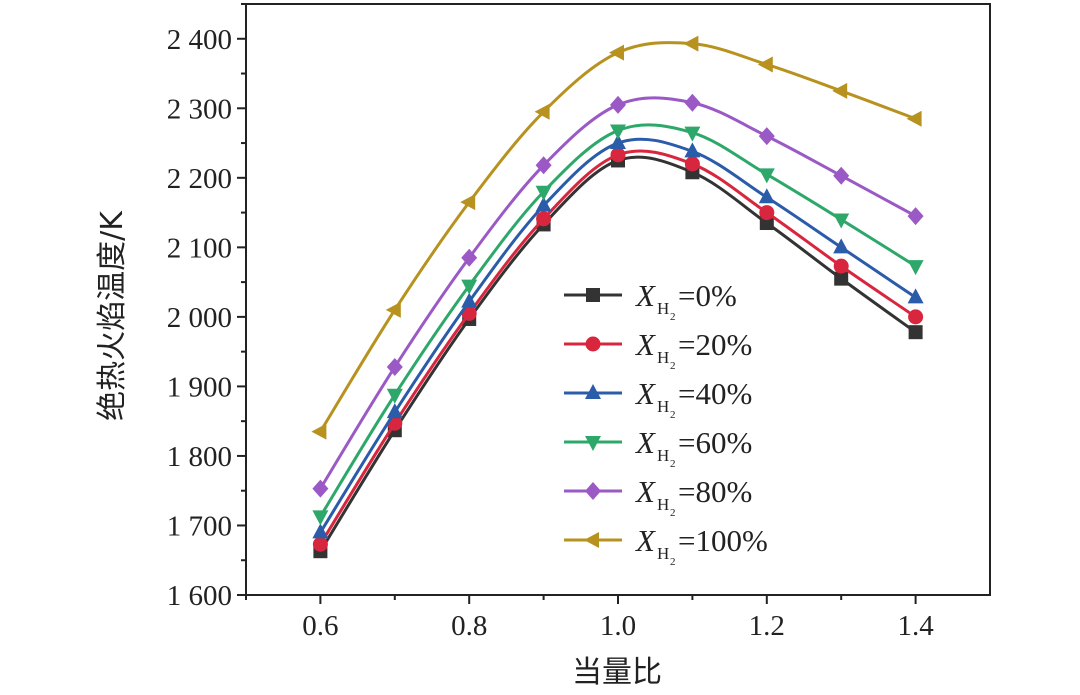  What do you see at coordinates (915, 626) in the screenshot?
I see `x-tick-label: 1.4` at bounding box center [915, 626].